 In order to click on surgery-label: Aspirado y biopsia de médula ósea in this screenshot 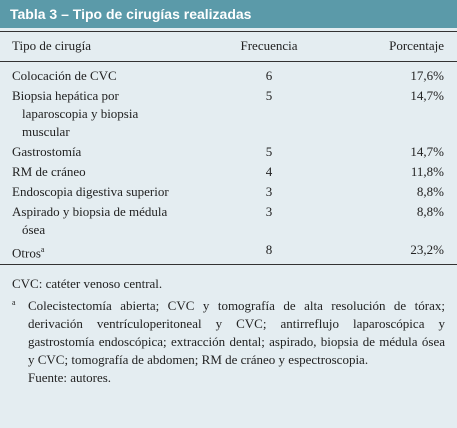, I will do `click(90, 220)`.